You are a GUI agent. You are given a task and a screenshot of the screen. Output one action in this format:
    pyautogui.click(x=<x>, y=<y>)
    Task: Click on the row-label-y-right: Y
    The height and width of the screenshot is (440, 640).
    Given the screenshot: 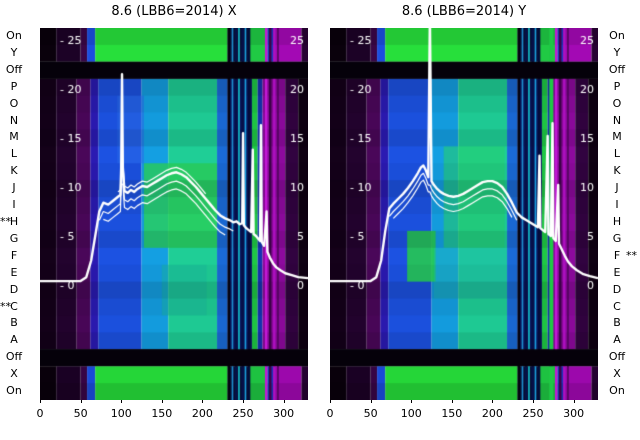 What is the action you would take?
    pyautogui.click(x=622, y=53)
    